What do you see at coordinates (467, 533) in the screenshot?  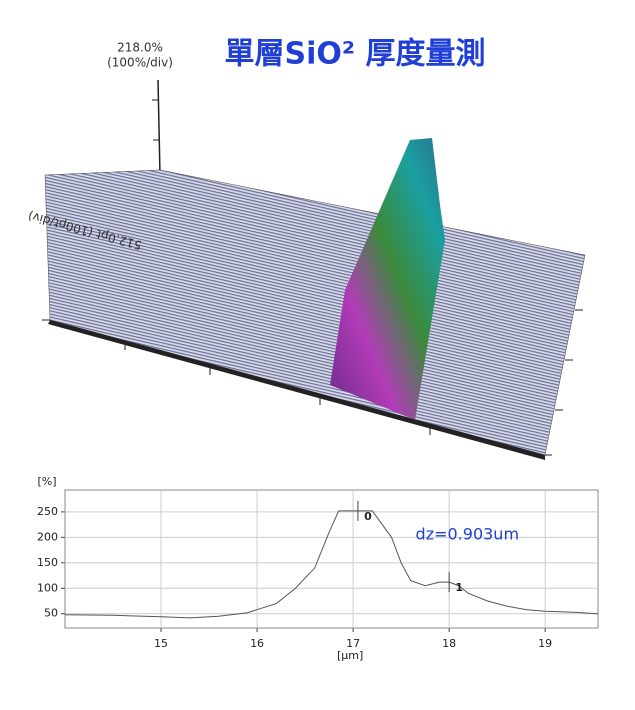 I see `annotation: dz=0.903um` at bounding box center [467, 533].